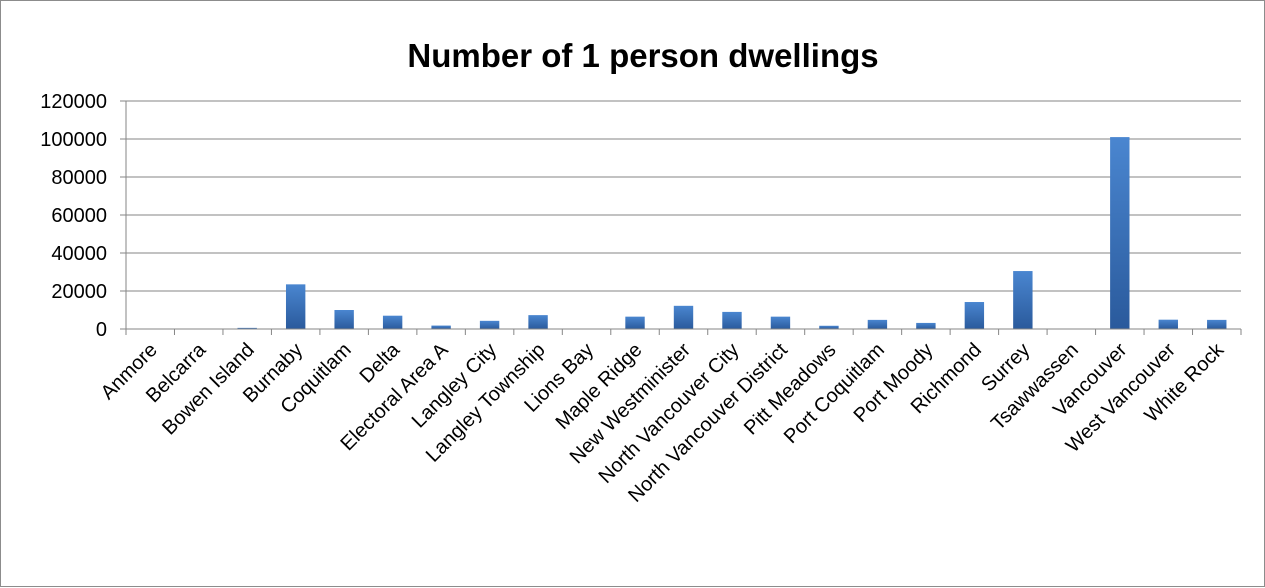 Image resolution: width=1265 pixels, height=588 pixels. What do you see at coordinates (683, 317) in the screenshot?
I see `bar-new-westminister` at bounding box center [683, 317].